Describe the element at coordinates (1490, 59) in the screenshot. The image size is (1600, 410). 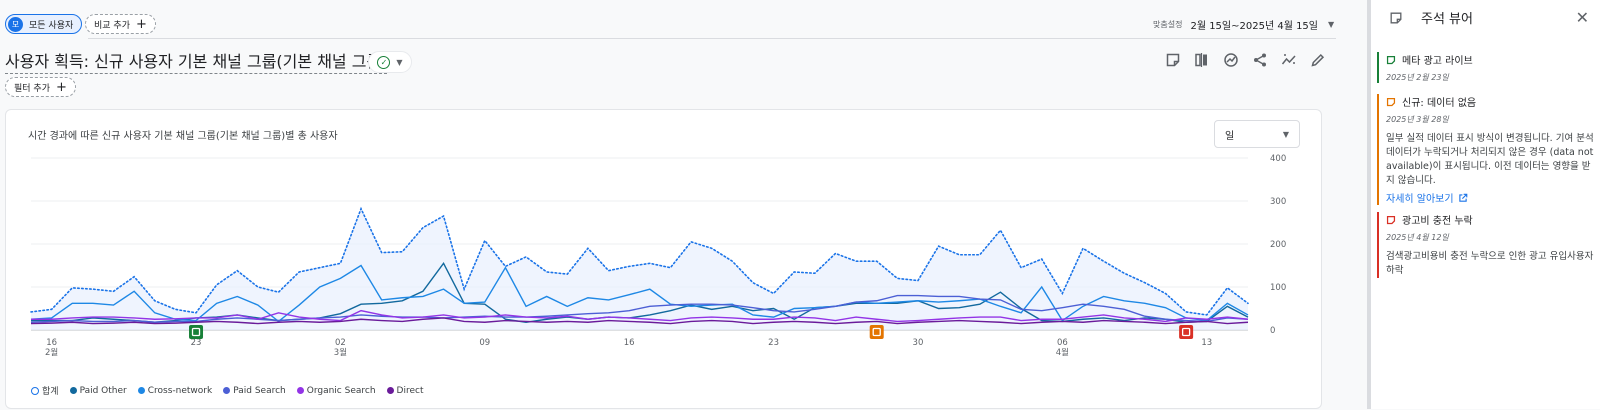
I see `annotation-title-row: 메타 광고 라이브` at that location.